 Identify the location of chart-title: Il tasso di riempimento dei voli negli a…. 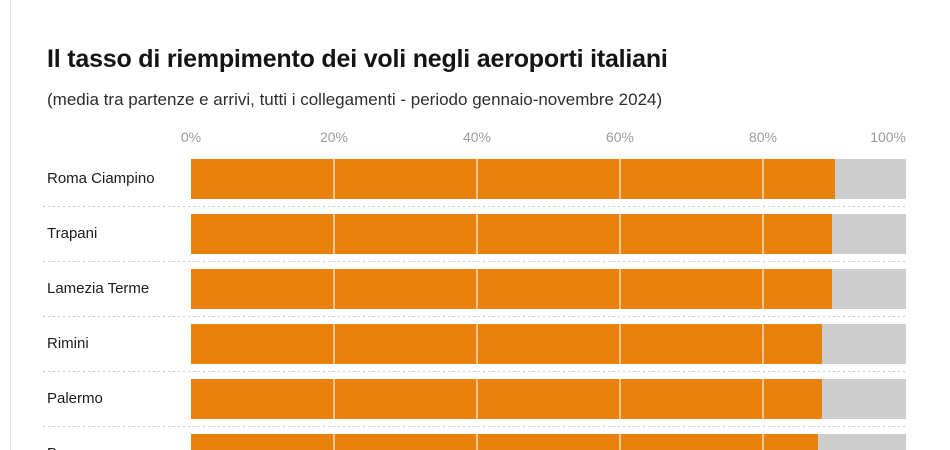
(357, 59).